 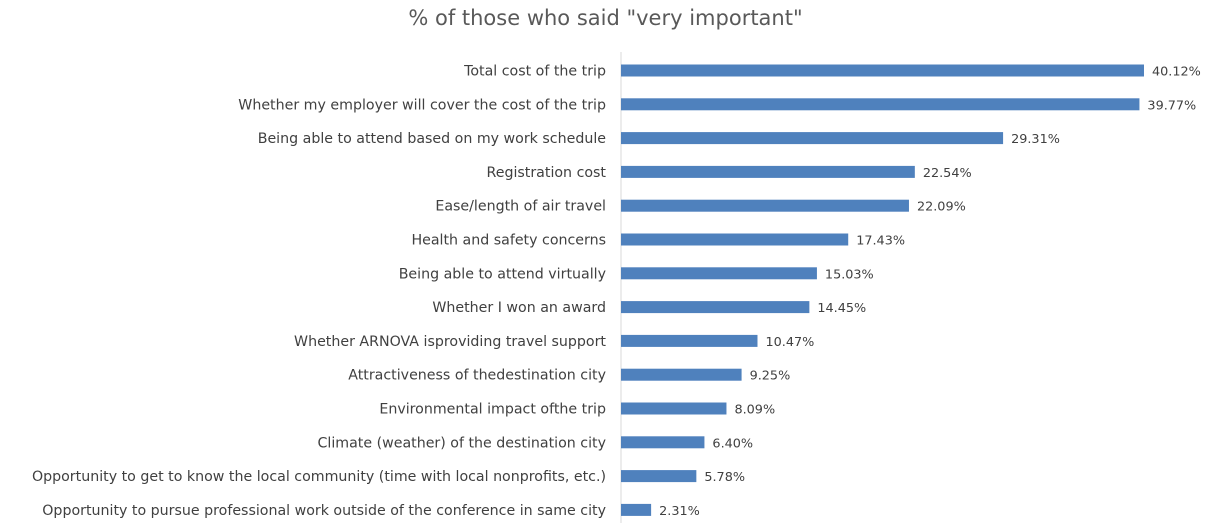 What do you see at coordinates (941, 207) in the screenshot?
I see `value-label: 22.09%` at bounding box center [941, 207].